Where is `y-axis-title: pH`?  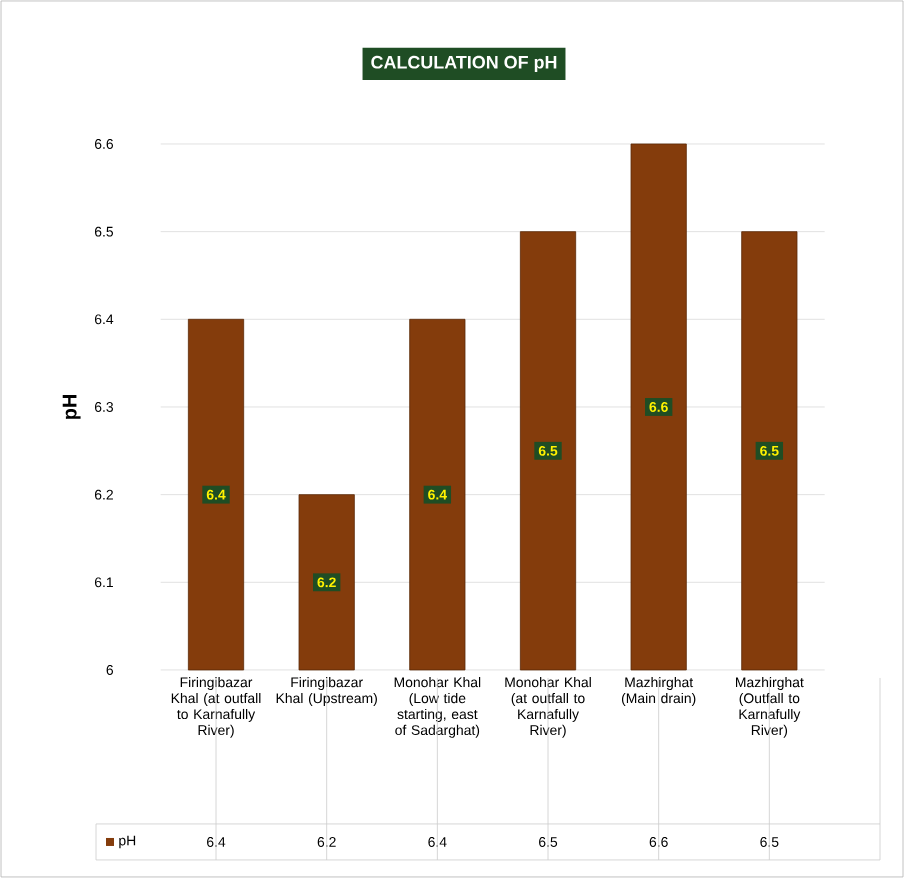
y-axis-title: pH is located at coordinates (71, 407).